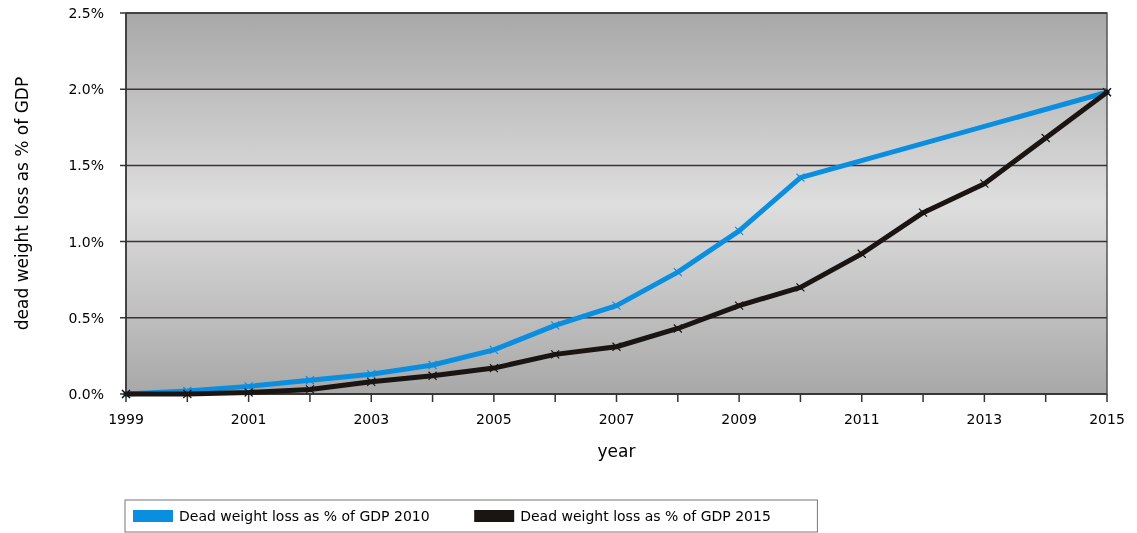  I want to click on y-tick-label: 2.5%, so click(86, 13).